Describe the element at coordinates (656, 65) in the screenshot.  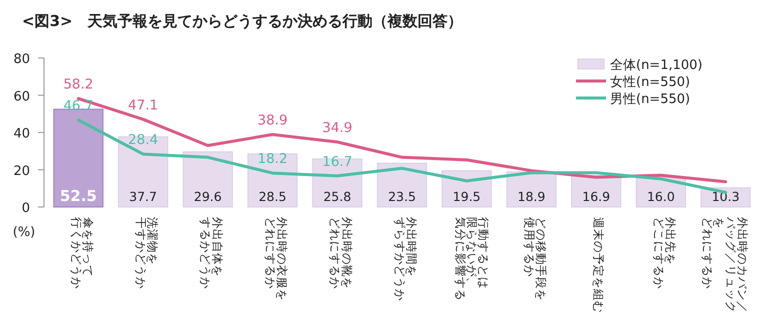
I see `legend-label: 全体(n=1,100)` at that location.